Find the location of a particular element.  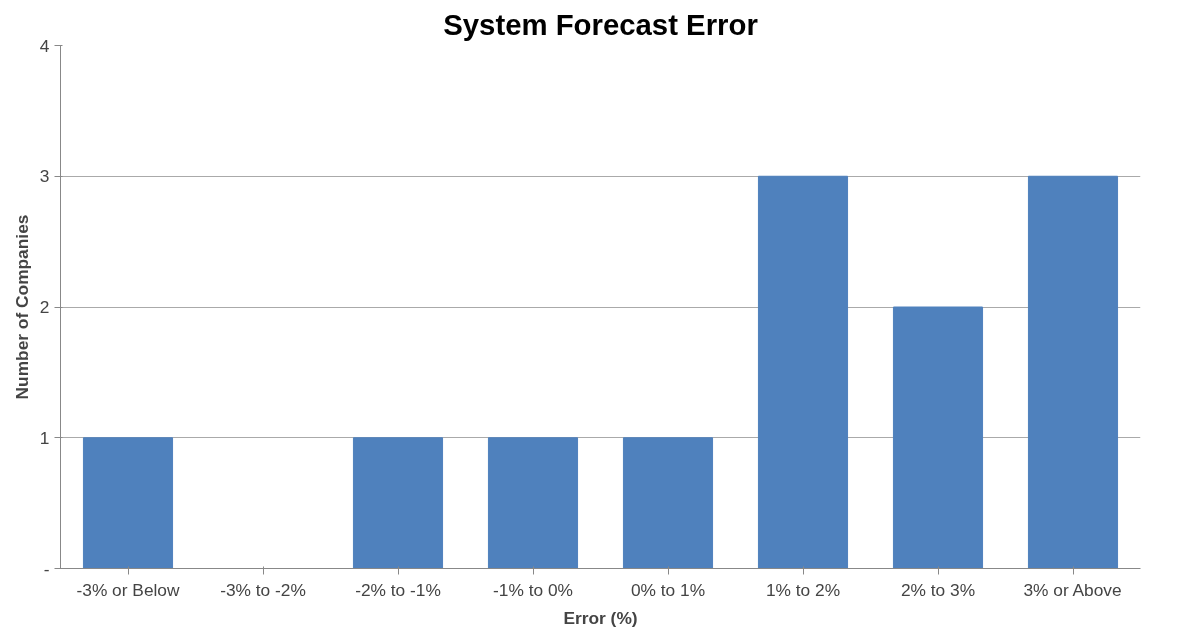

x-tick-label: -3% or Below is located at coordinates (128, 589).